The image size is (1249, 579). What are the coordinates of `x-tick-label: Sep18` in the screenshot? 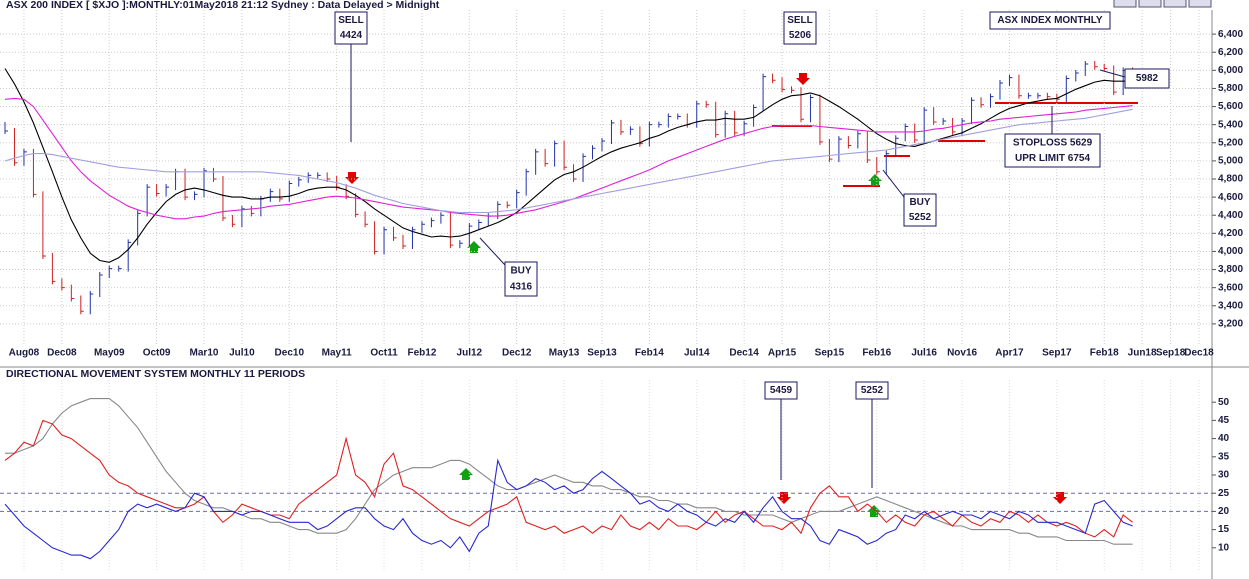 It's located at (1171, 353).